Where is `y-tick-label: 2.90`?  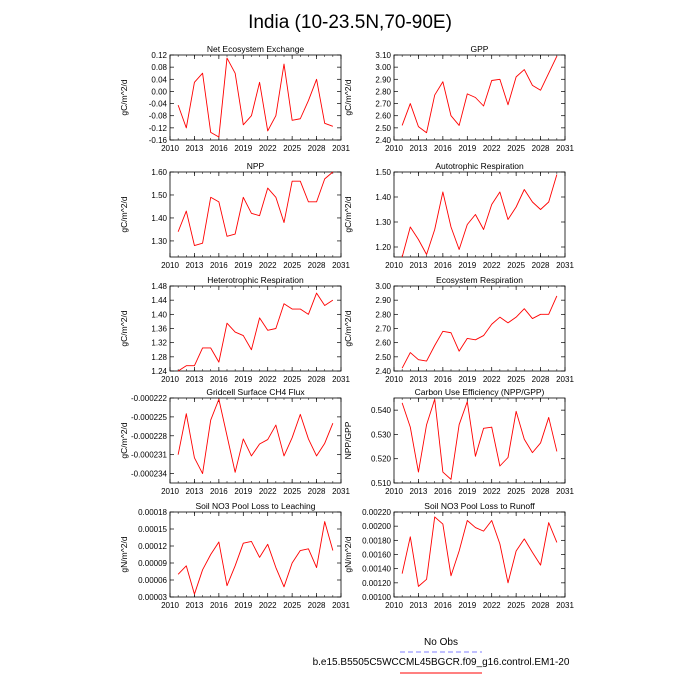
y-tick-label: 2.90 is located at coordinates (383, 300).